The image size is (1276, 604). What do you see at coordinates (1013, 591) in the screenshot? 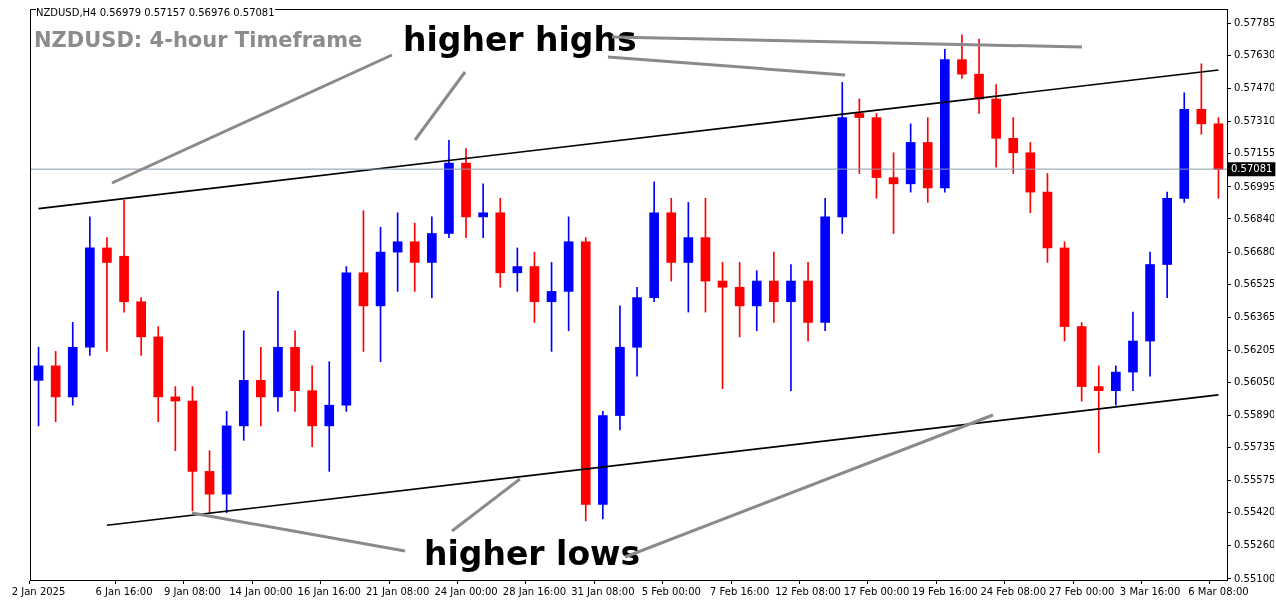
I see `x-tick-label: 24 Feb 08:00` at bounding box center [1013, 591].